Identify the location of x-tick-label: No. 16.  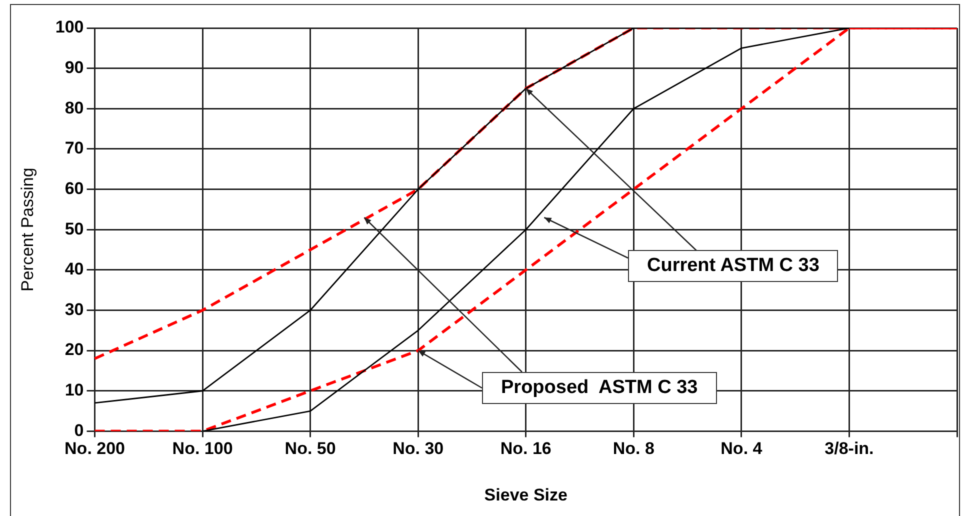
(526, 448).